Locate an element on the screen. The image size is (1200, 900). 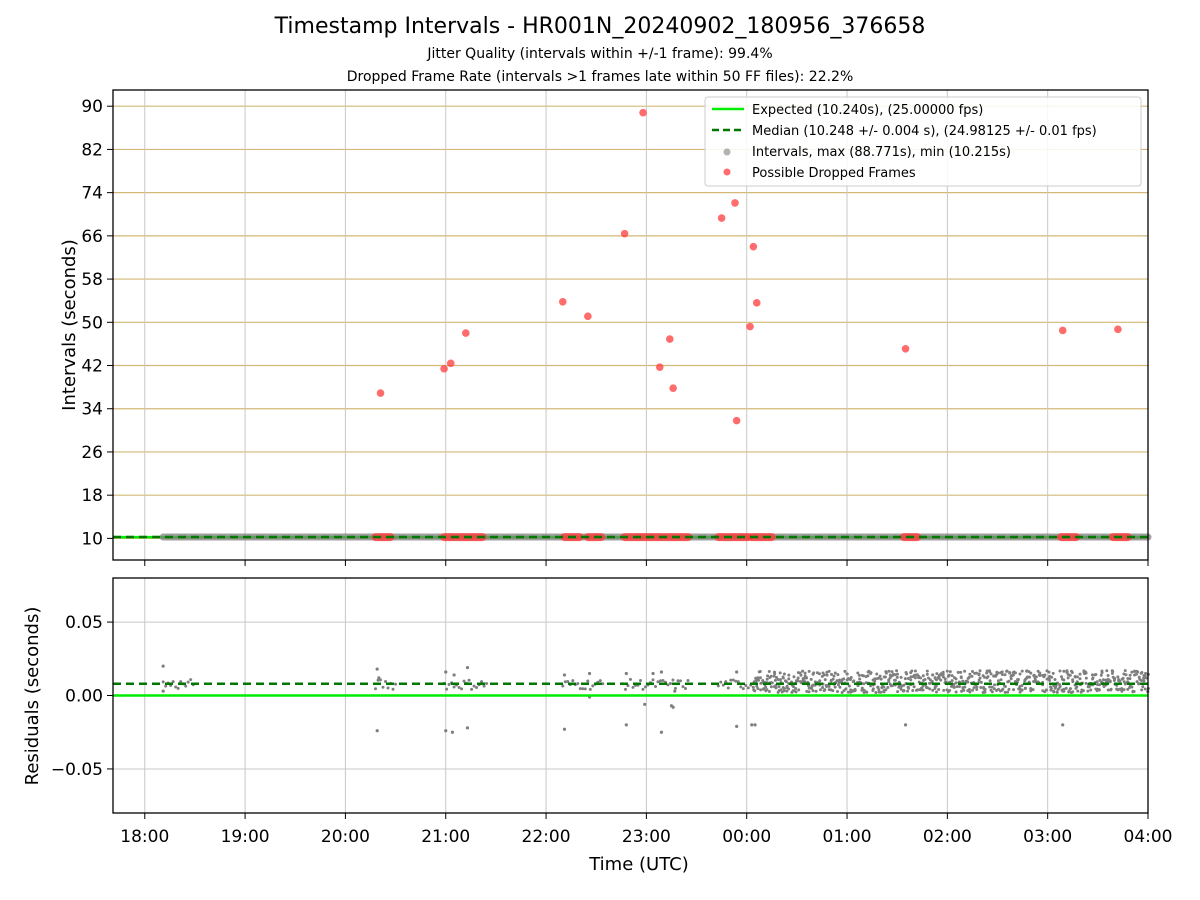
bottom-xtick-label: 20:00 is located at coordinates (345, 837).